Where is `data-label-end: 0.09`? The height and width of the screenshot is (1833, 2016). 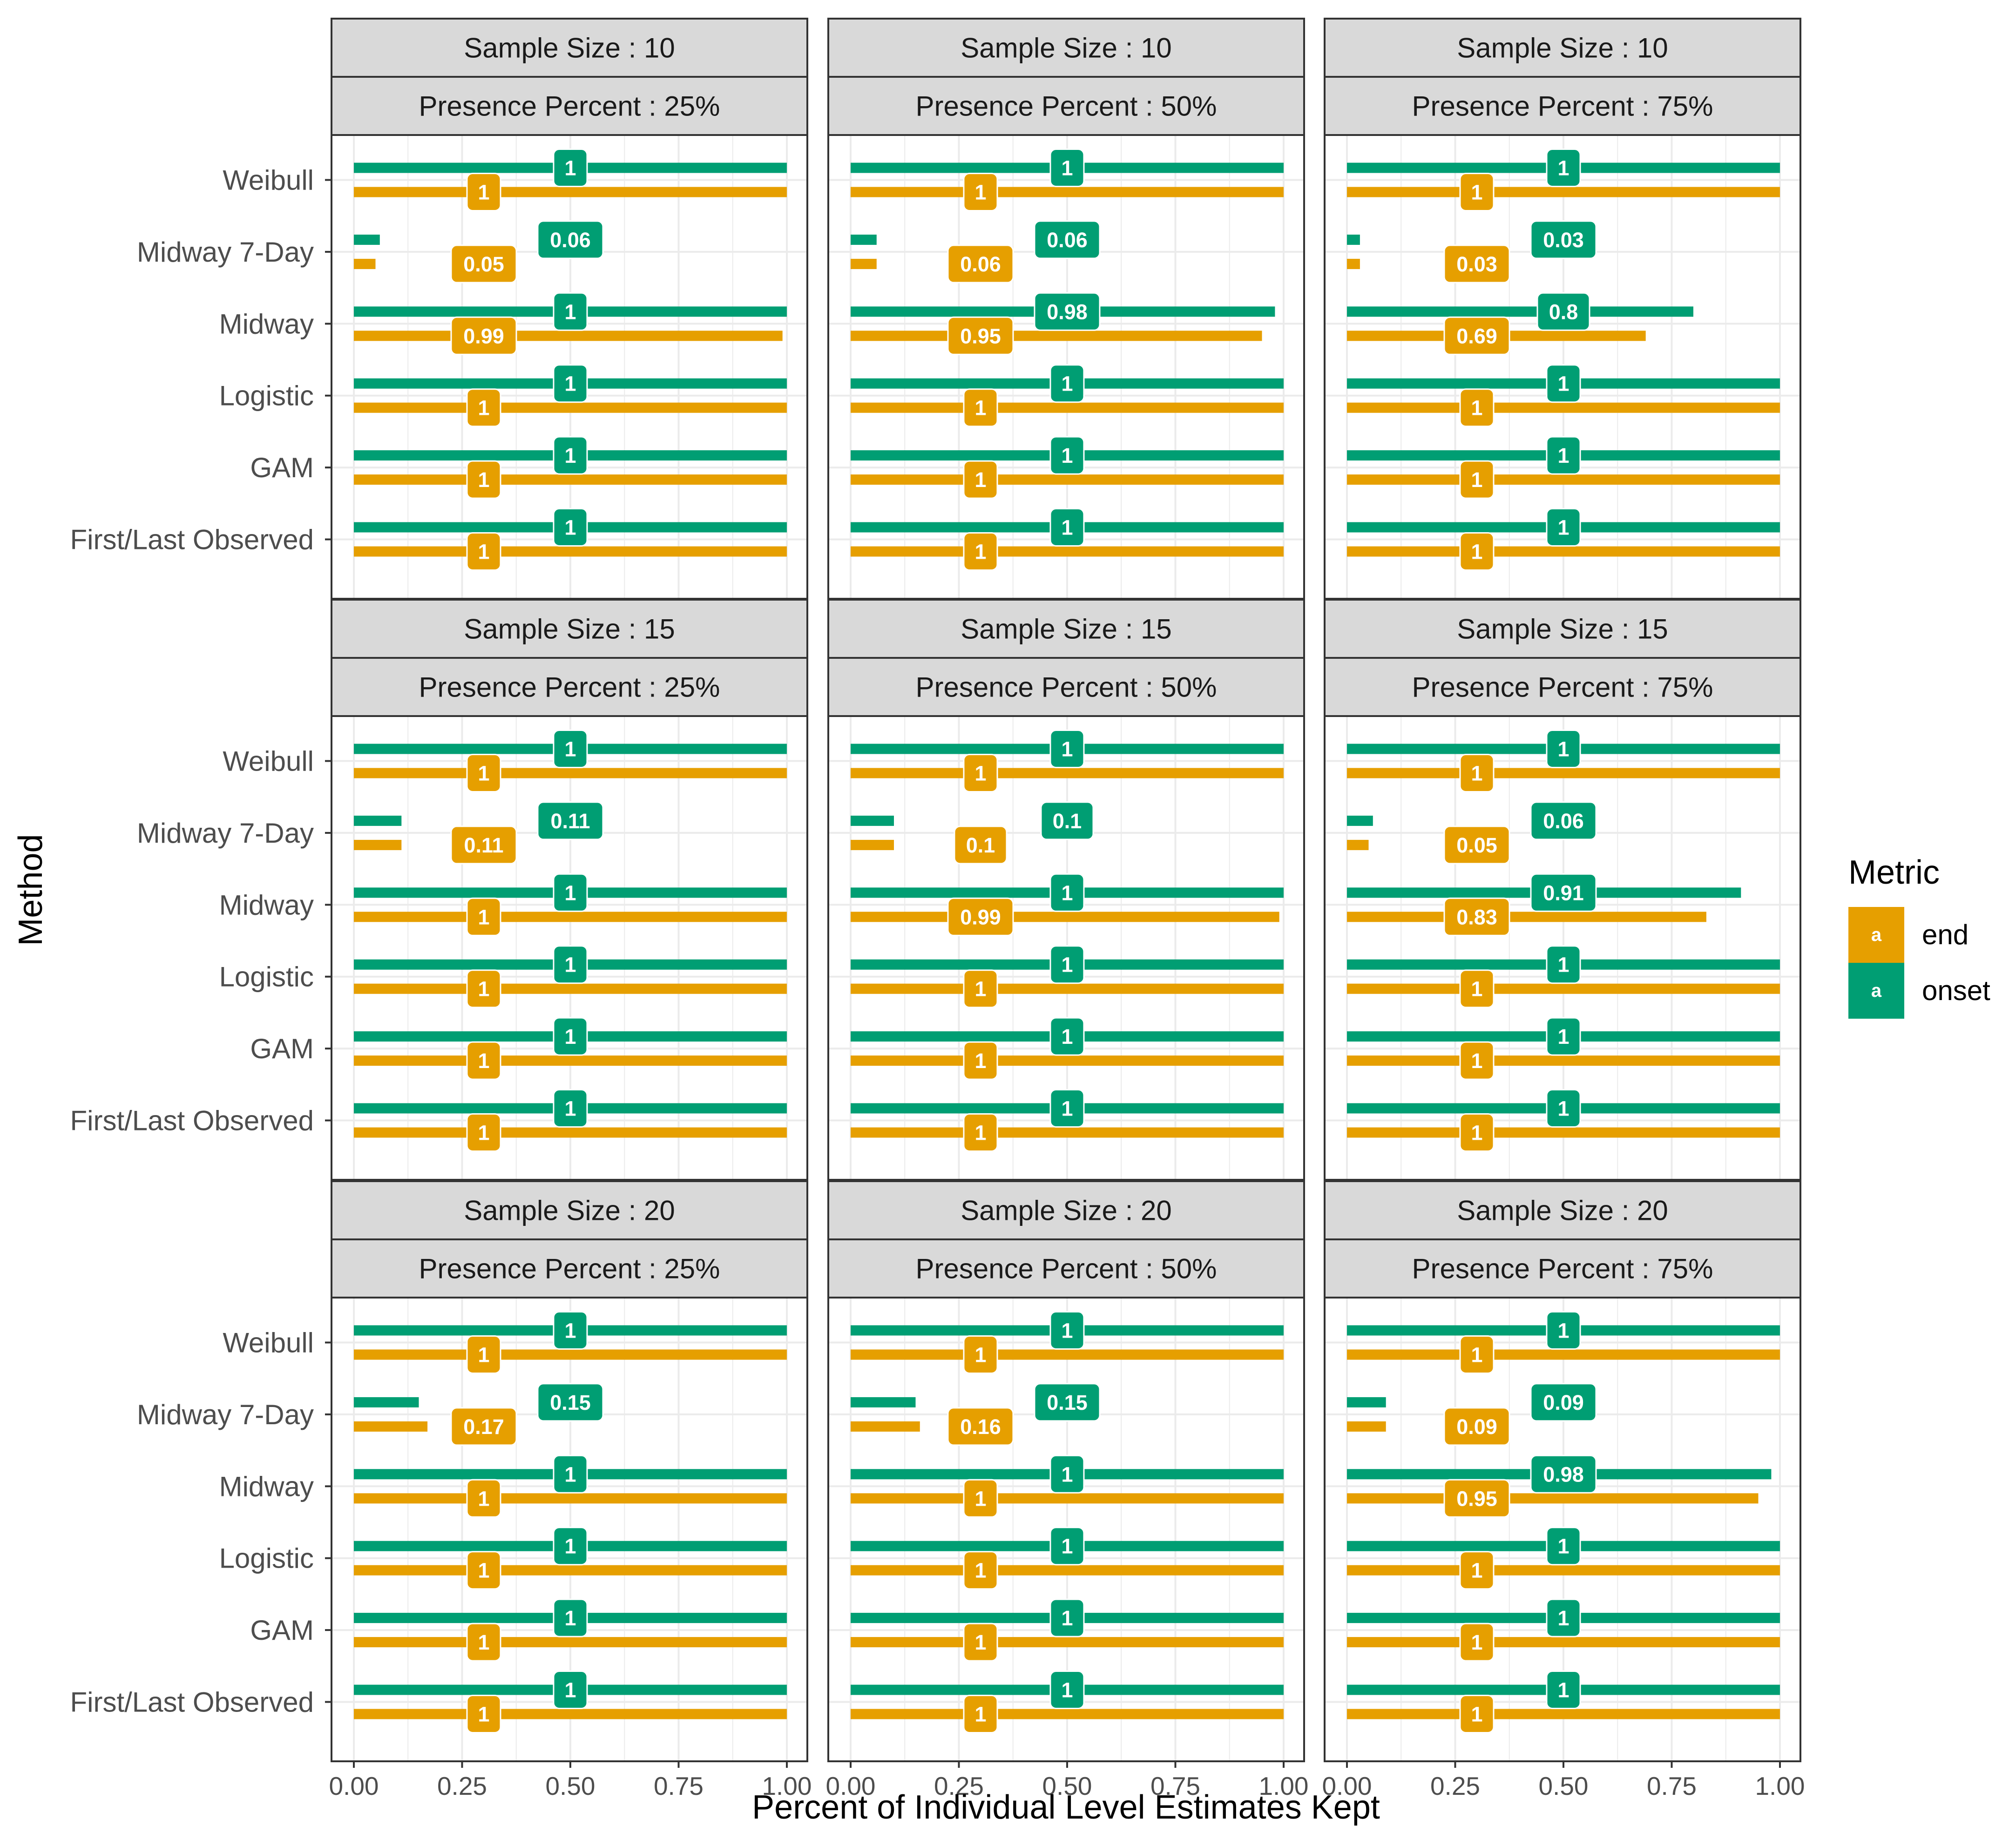
data-label-end: 0.09 is located at coordinates (1477, 1427).